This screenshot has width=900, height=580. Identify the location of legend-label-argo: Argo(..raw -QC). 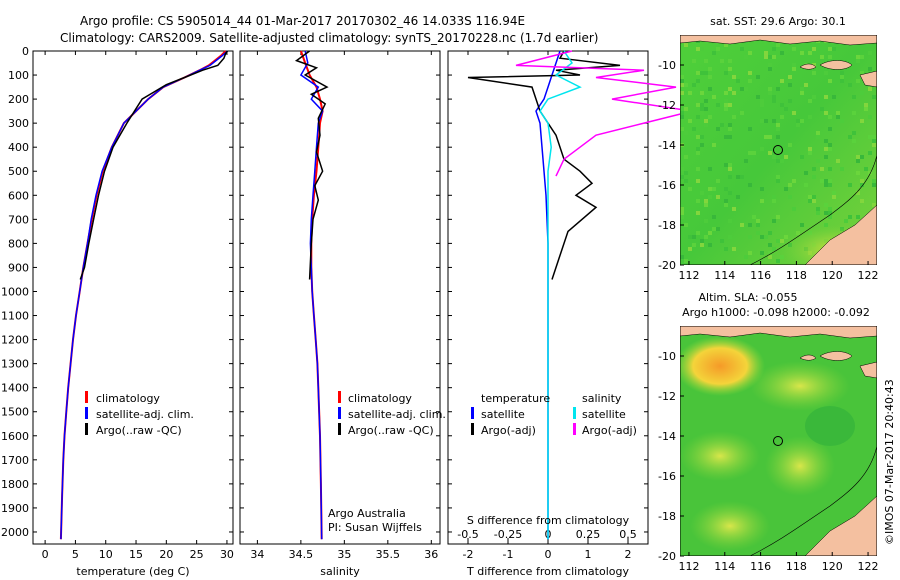
(139, 430).